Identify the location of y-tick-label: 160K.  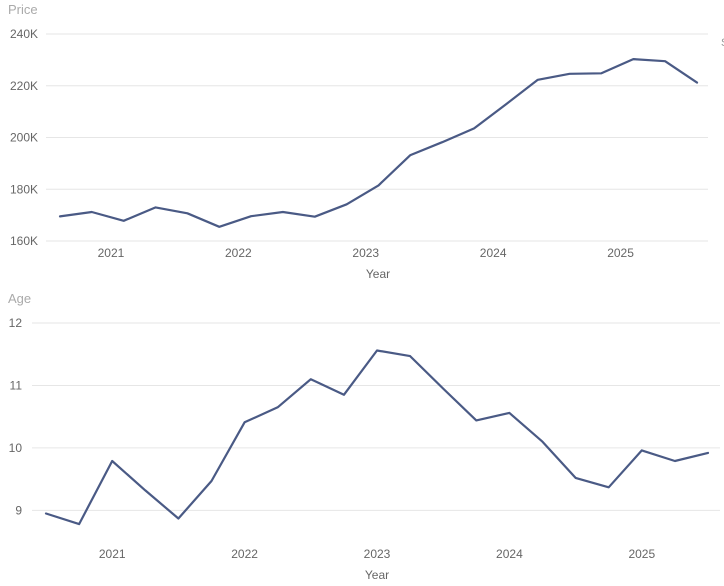
(24, 241).